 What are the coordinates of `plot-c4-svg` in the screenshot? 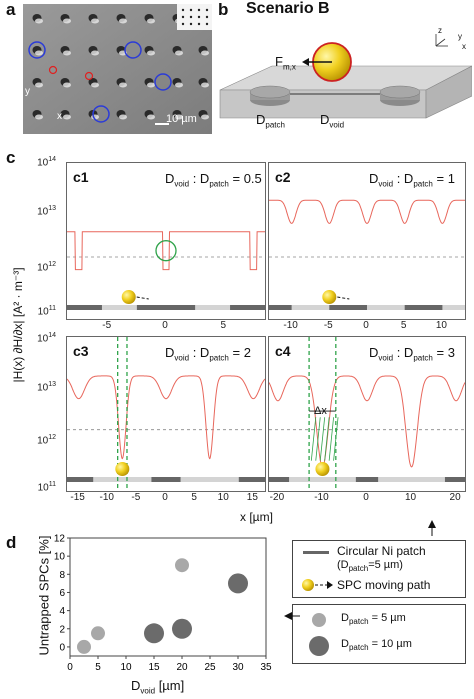 It's located at (367, 414).